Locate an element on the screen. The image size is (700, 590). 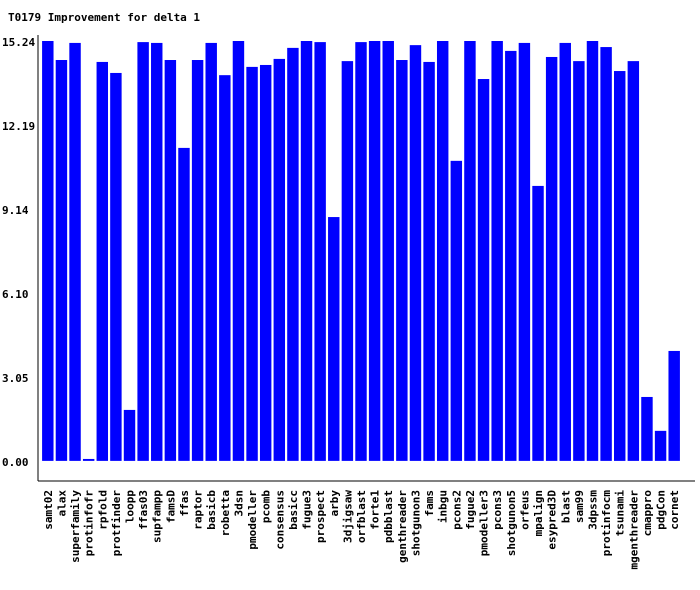
x-tick-label: 3dpssm is located at coordinates (592, 510).